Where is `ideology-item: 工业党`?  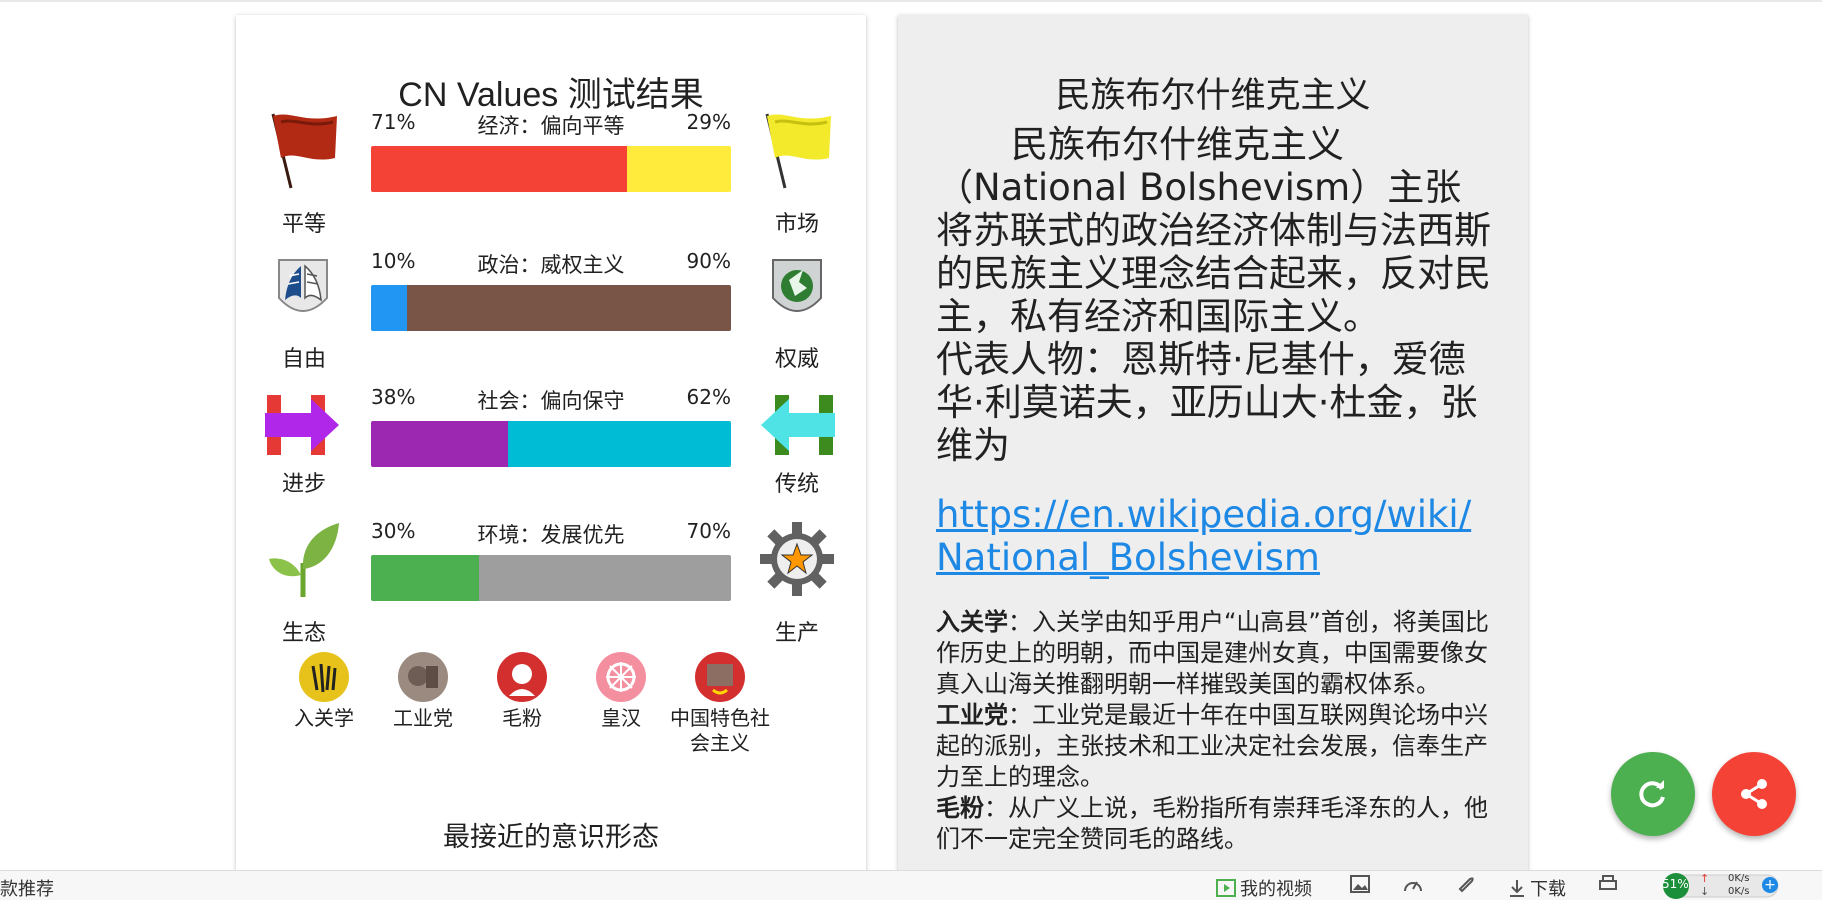 ideology-item: 工业党 is located at coordinates (423, 691).